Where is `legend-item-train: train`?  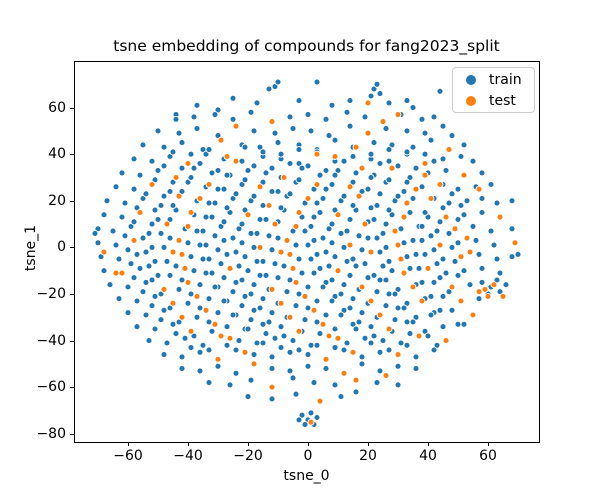
legend-item-train: train is located at coordinates (493, 80).